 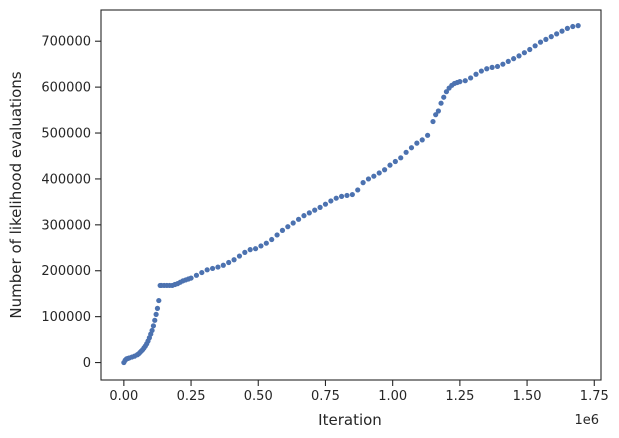 I want to click on y-tick-label: 200000, so click(x=66, y=271).